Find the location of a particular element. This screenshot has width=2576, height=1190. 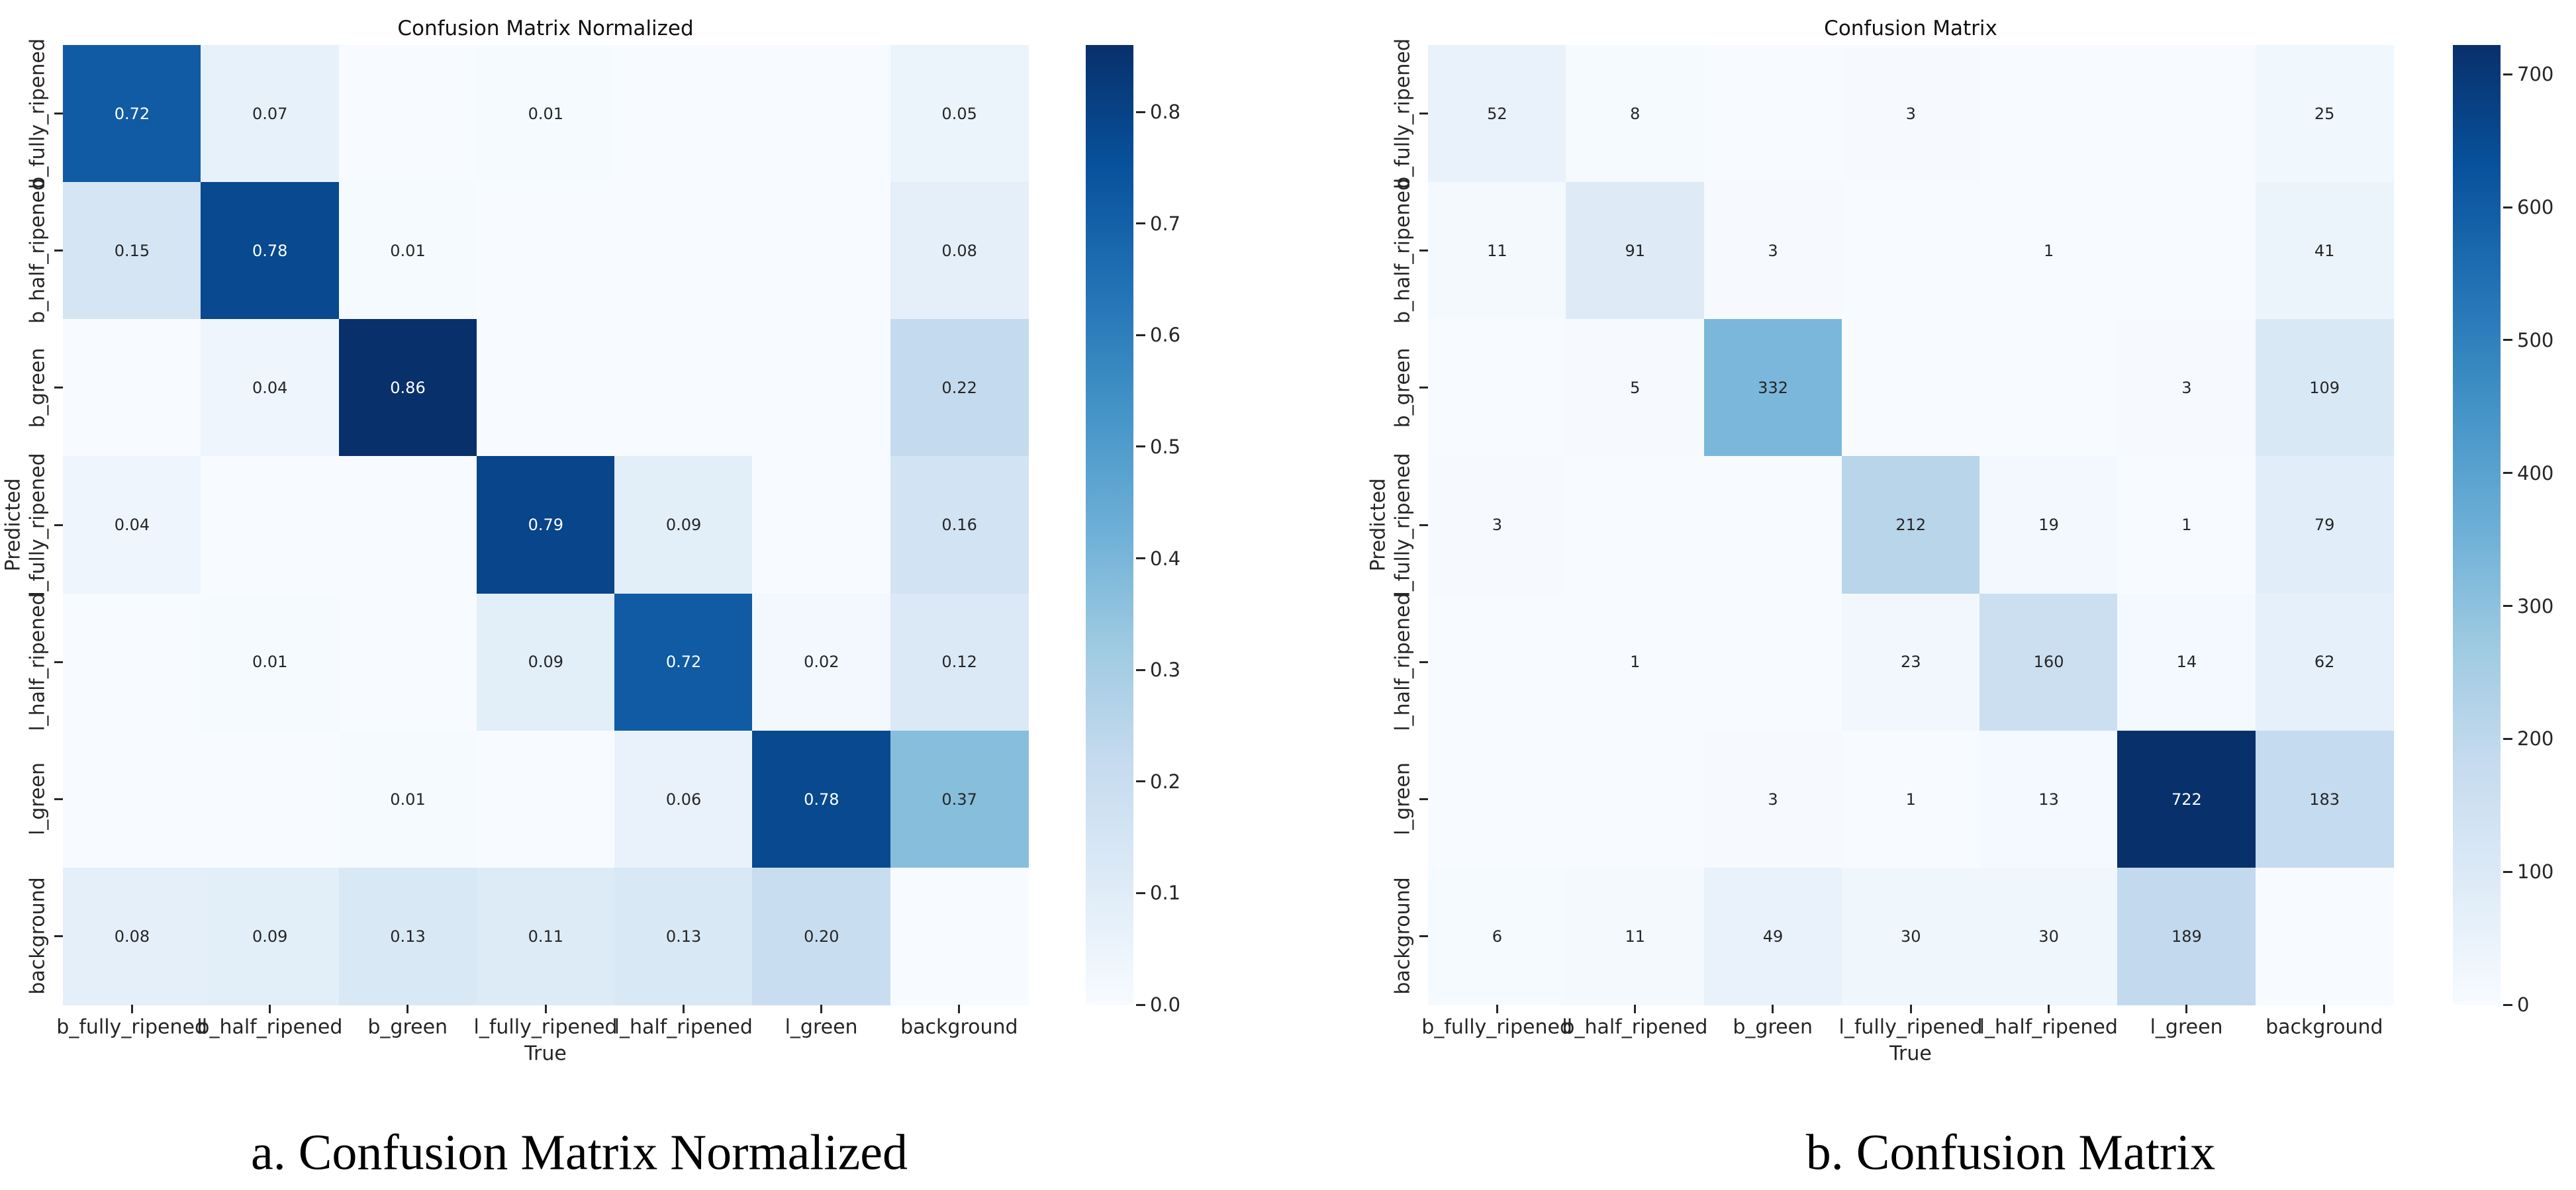

x-tick-label: background is located at coordinates (959, 1027).